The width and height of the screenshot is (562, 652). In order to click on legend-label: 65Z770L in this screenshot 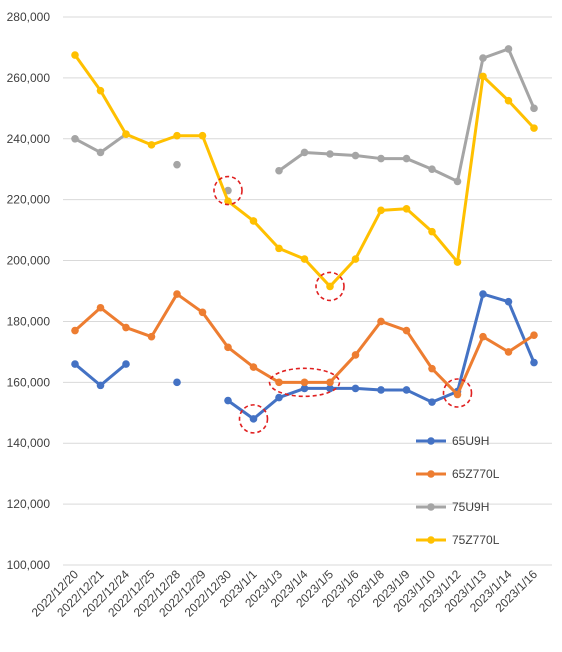, I will do `click(476, 474)`.